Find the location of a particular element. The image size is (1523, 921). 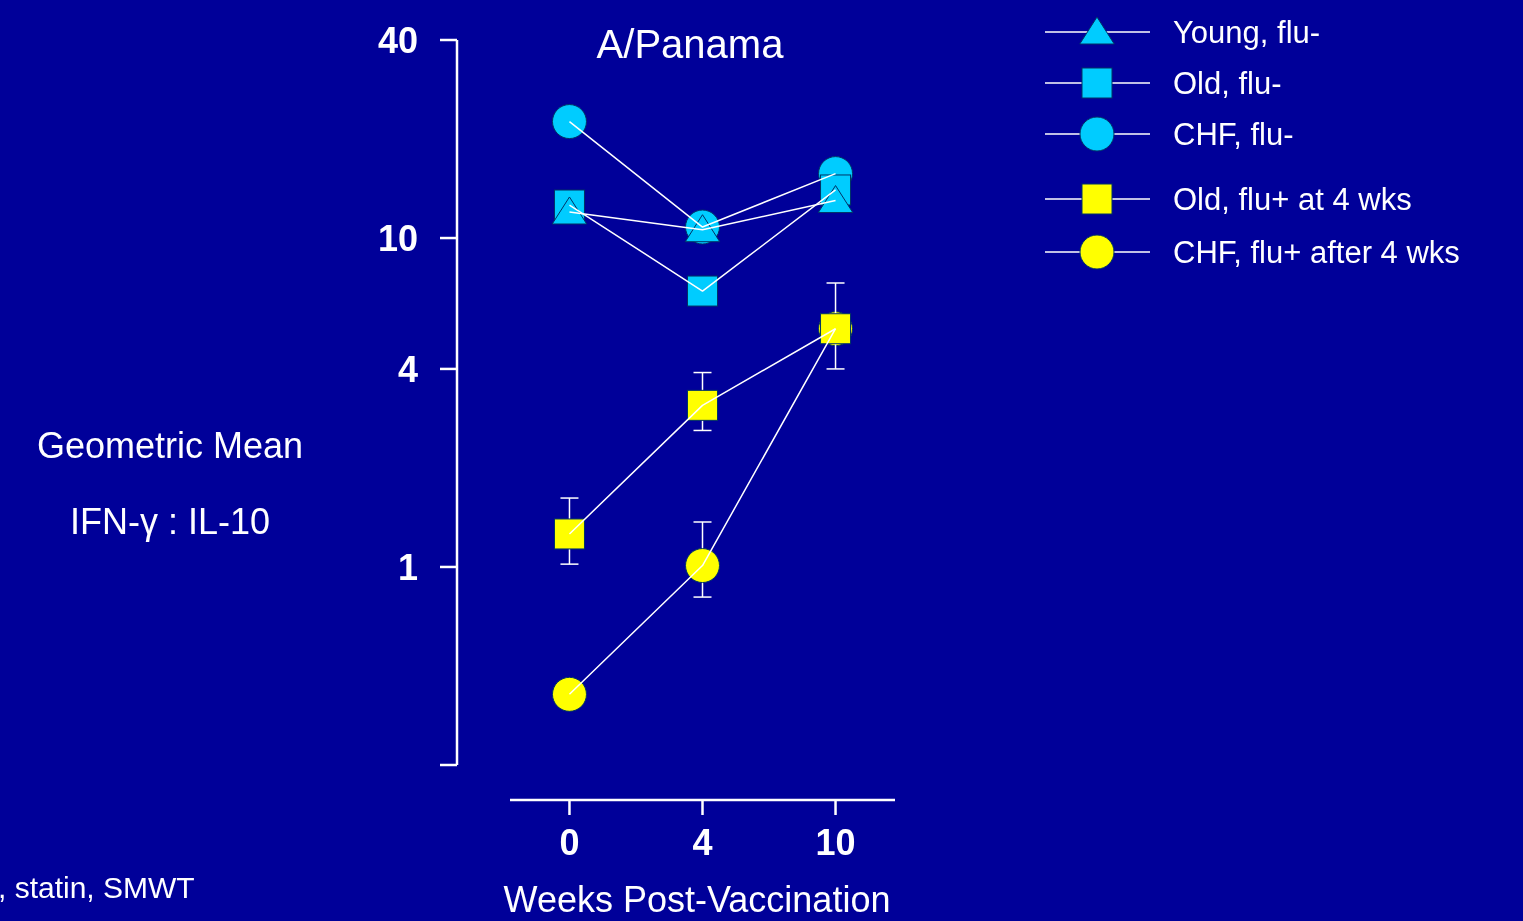

text: , statin, SMWT is located at coordinates (97, 887).